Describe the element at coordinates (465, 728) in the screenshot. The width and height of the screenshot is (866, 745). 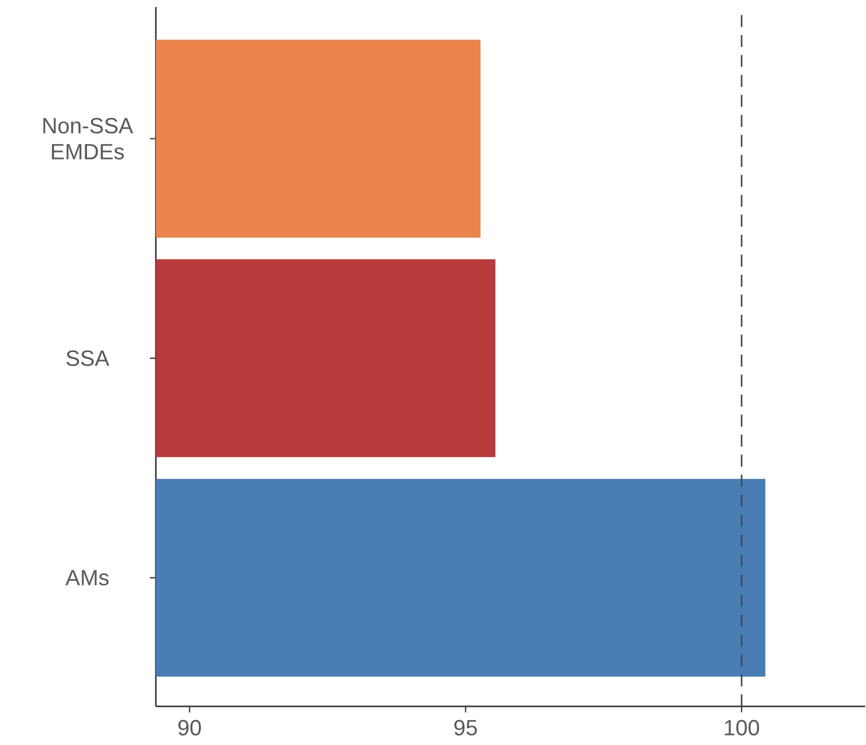
I see `x-tick-label: 95` at that location.